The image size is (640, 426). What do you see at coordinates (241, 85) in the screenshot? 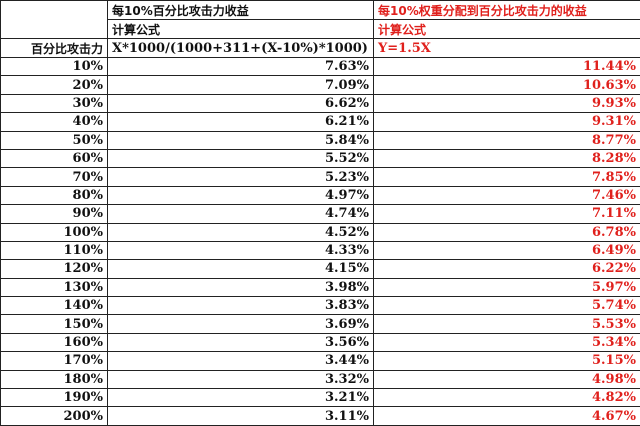
I see `gain-cell: 7.09%` at bounding box center [241, 85].